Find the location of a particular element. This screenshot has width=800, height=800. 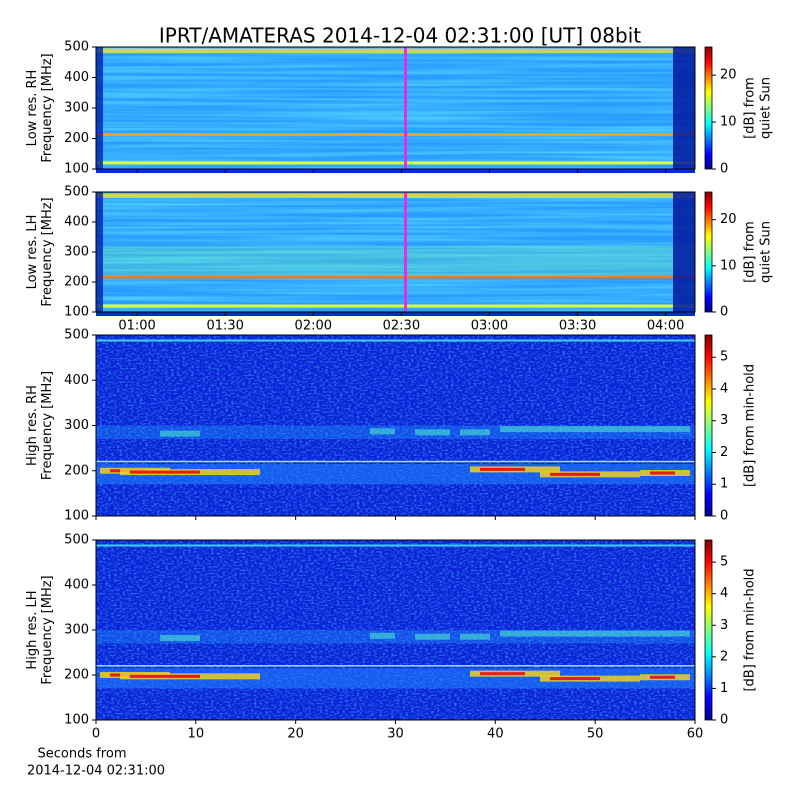

x-tick-label: 10 is located at coordinates (196, 734).